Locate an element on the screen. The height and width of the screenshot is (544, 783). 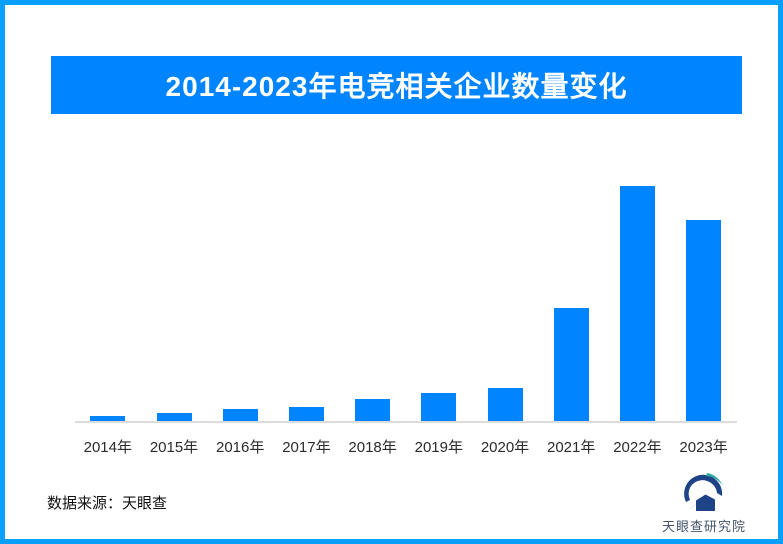
x-tick-label: 2021年 is located at coordinates (571, 447).